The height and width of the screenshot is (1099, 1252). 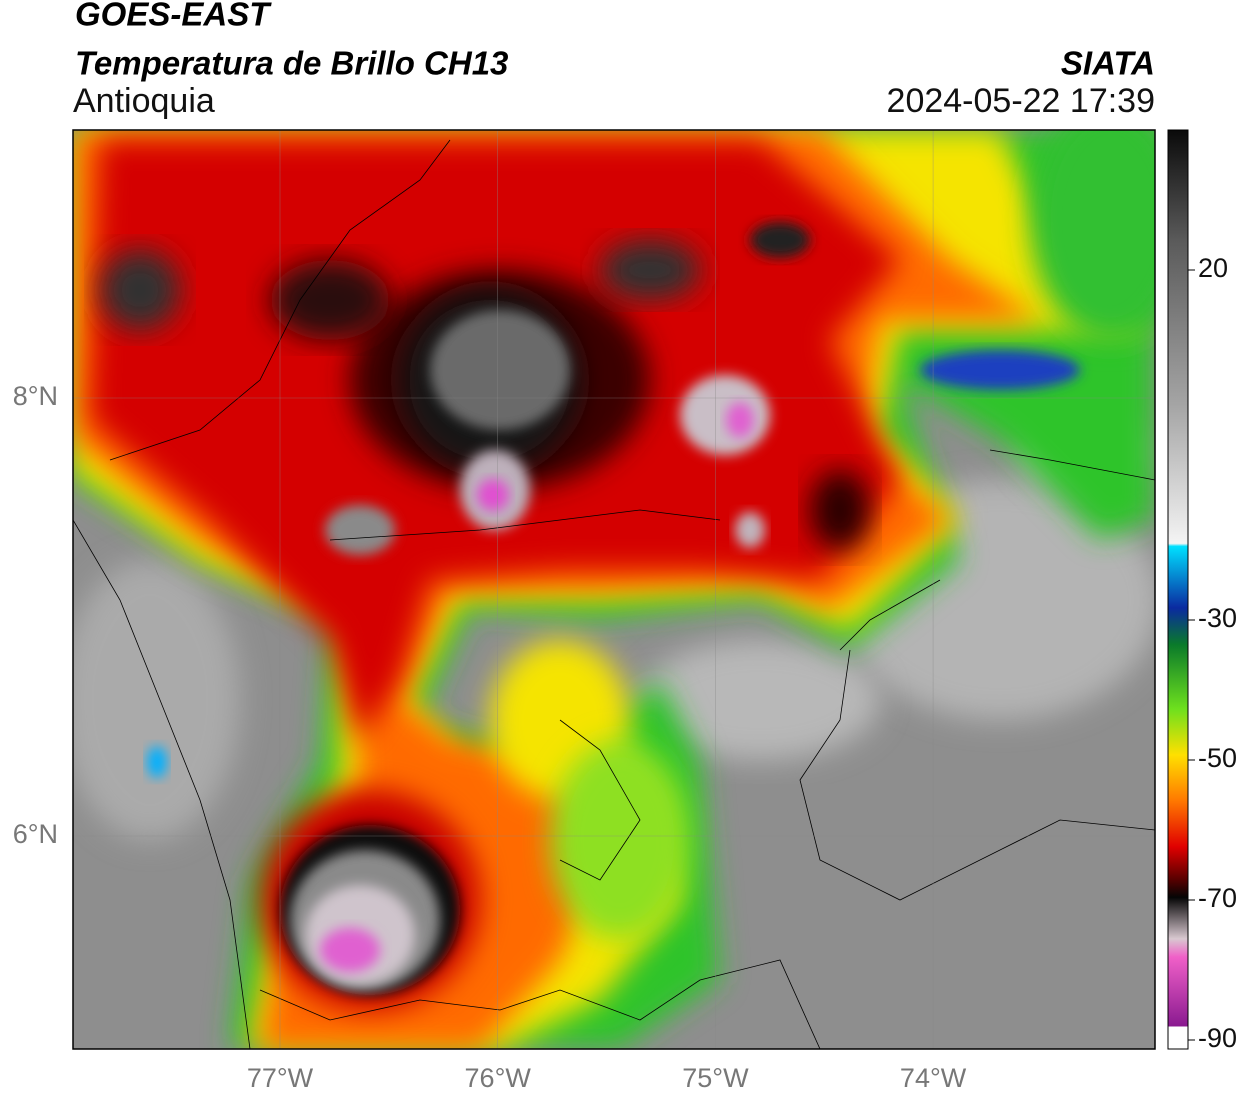 What do you see at coordinates (291, 63) in the screenshot?
I see `product-title: Temperatura de Brillo CH13` at bounding box center [291, 63].